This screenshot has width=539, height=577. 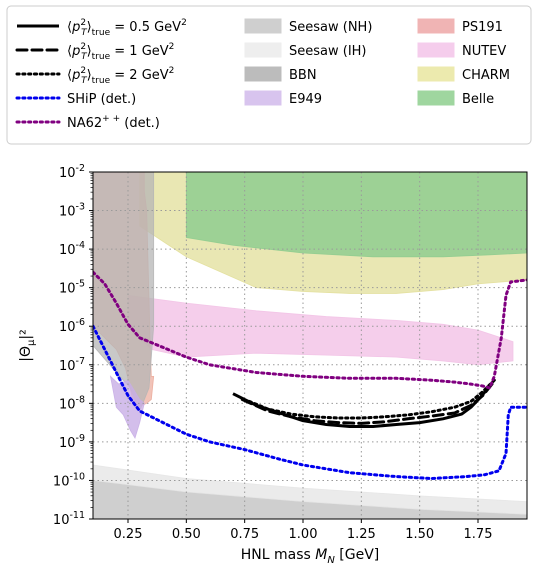 What do you see at coordinates (69, 519) in the screenshot?
I see `y-tick-label: 10⁻¹¹` at bounding box center [69, 519].